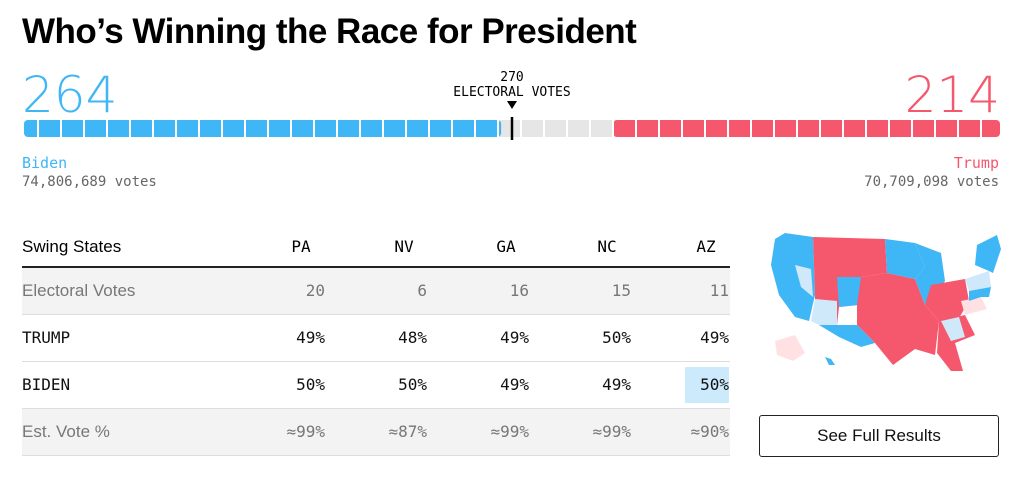 This screenshot has height=477, width=1024. What do you see at coordinates (905, 259) in the screenshot?
I see `map-mn` at bounding box center [905, 259].